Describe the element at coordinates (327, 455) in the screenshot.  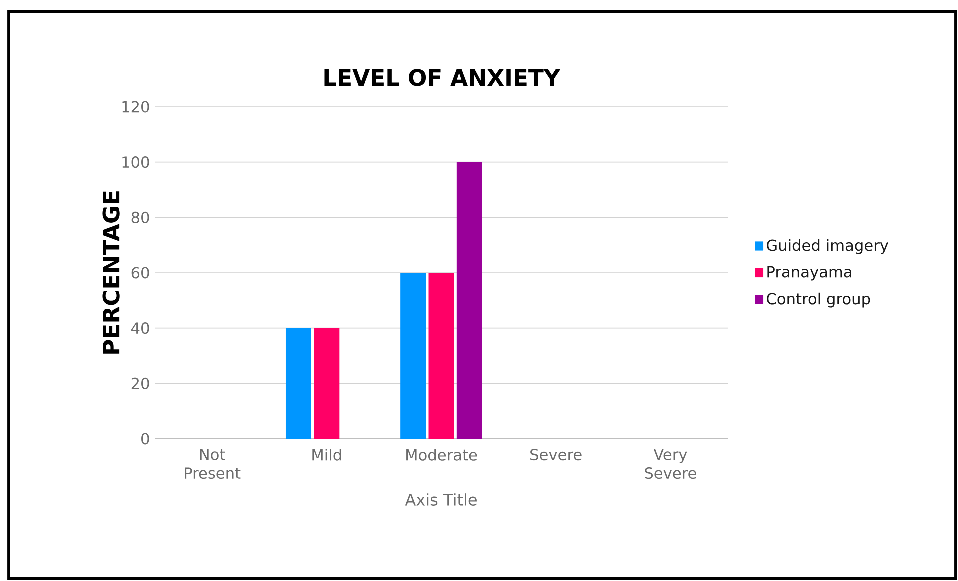
I see `x-tick-label: Mild` at that location.